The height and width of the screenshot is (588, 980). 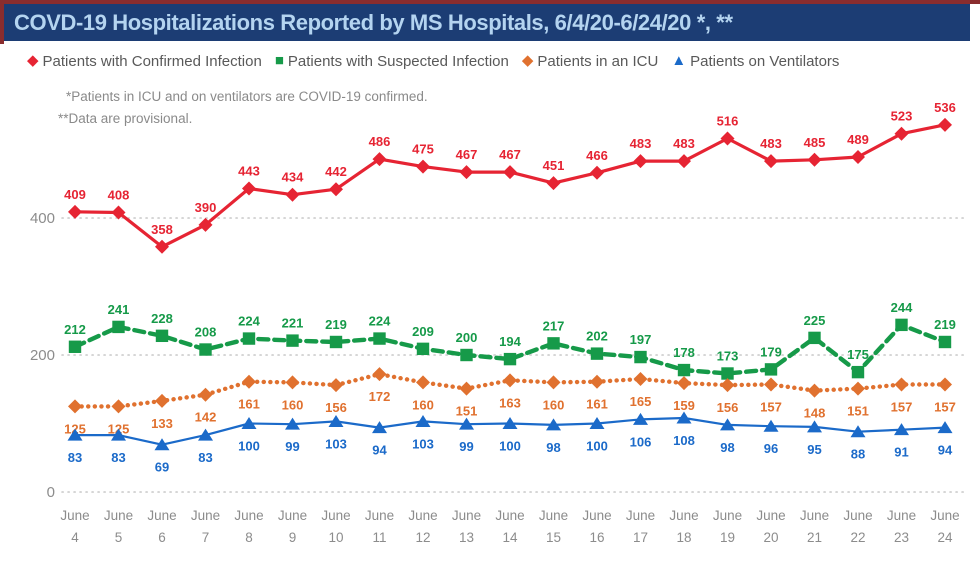 I want to click on diamond-marker-icon: ◆, so click(x=527, y=60).